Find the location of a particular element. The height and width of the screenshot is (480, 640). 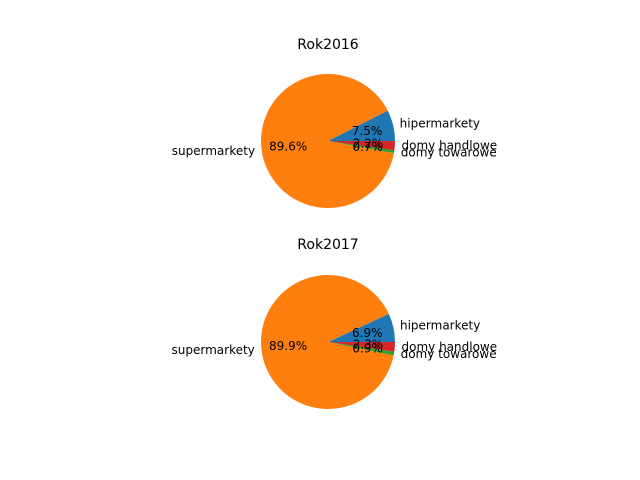

slice-pct-domy-handlowe: 2.3% is located at coordinates (368, 344).